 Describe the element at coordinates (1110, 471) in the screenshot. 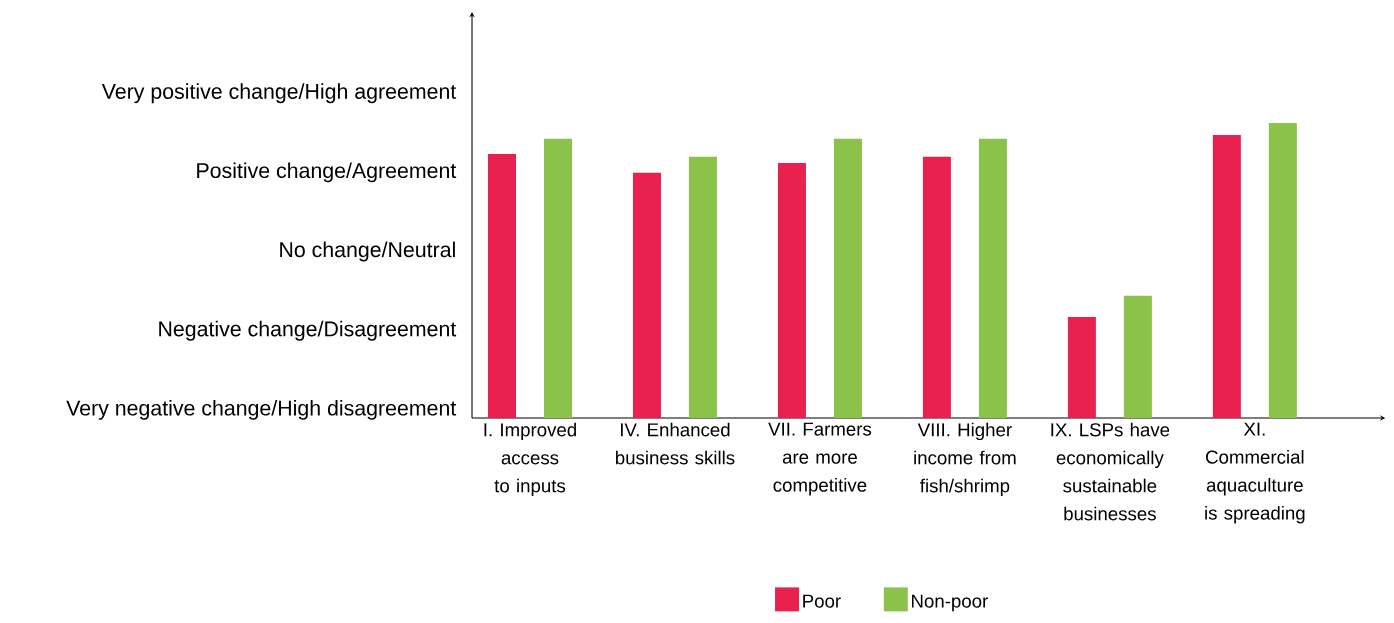

I see `x-tick-label: IX. LSPs have economically sustainable businesses` at that location.